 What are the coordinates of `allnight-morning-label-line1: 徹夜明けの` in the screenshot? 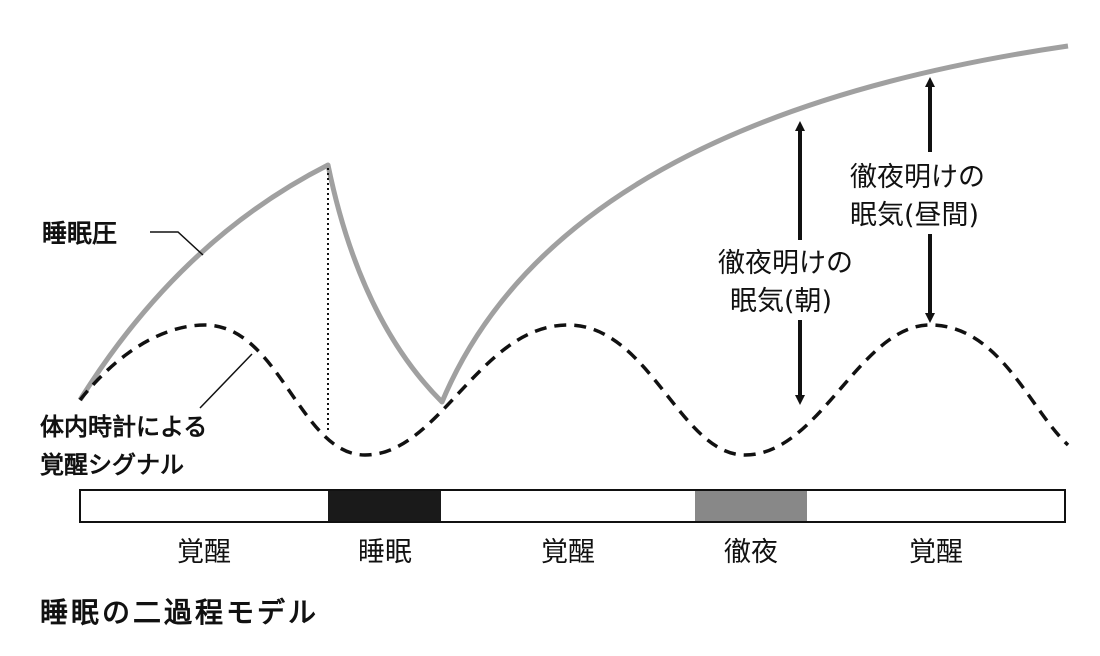 It's located at (785, 263).